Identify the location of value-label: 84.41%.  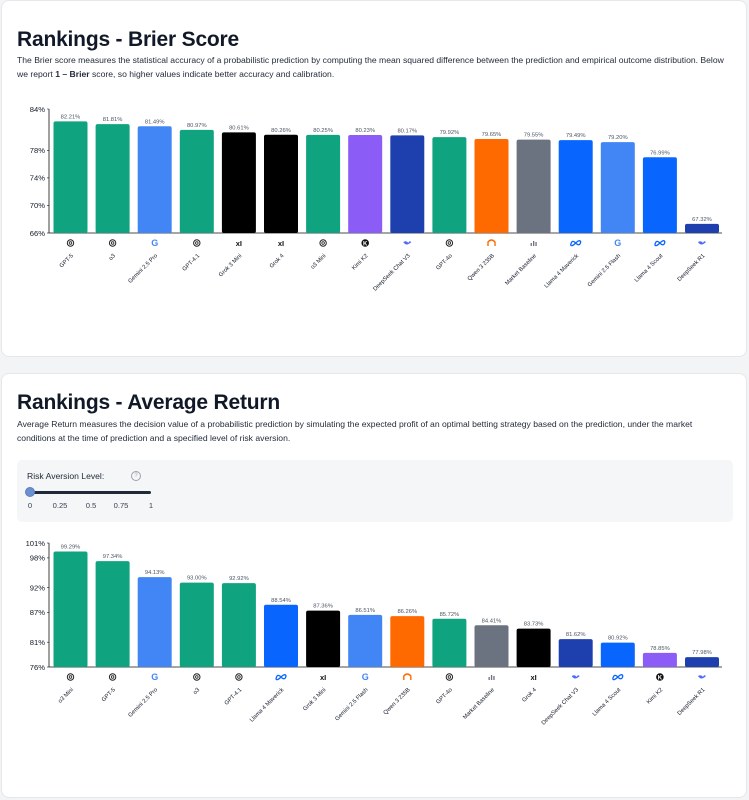
(492, 621).